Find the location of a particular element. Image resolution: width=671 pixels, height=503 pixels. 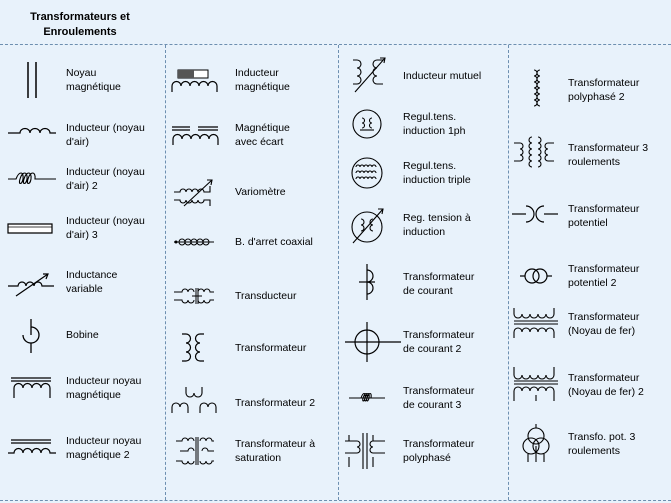

potential-transformer-icon is located at coordinates (537, 216).